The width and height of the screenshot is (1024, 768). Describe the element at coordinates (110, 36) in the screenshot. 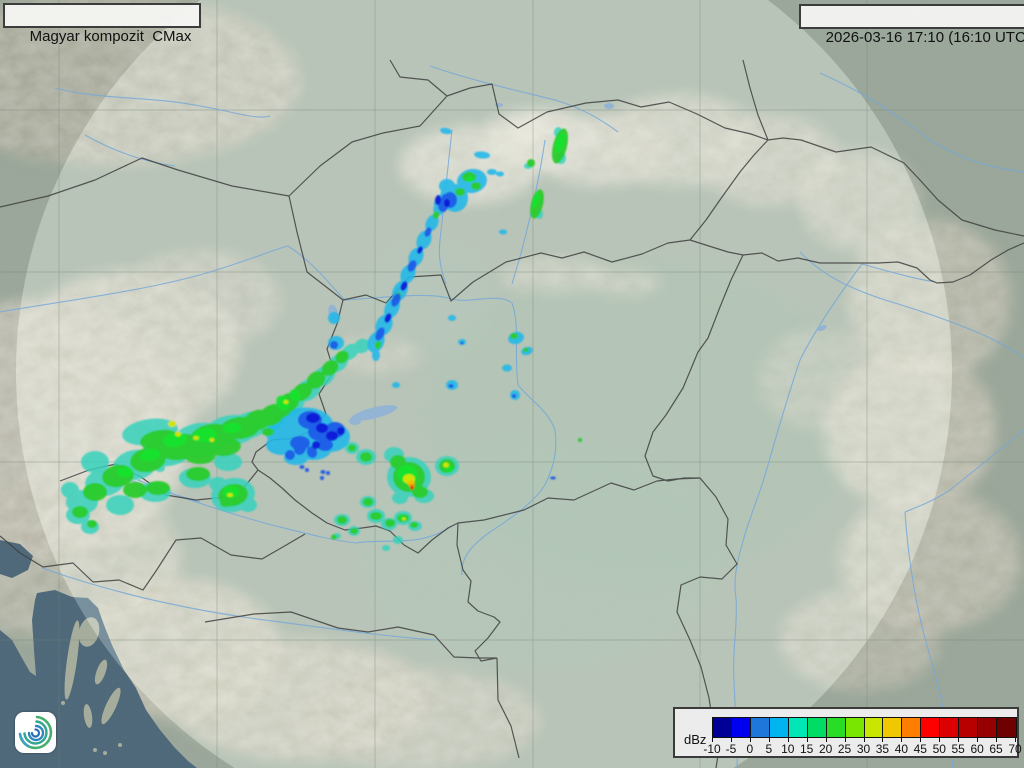

I see `product-title: Magyar kompozit CMax` at that location.